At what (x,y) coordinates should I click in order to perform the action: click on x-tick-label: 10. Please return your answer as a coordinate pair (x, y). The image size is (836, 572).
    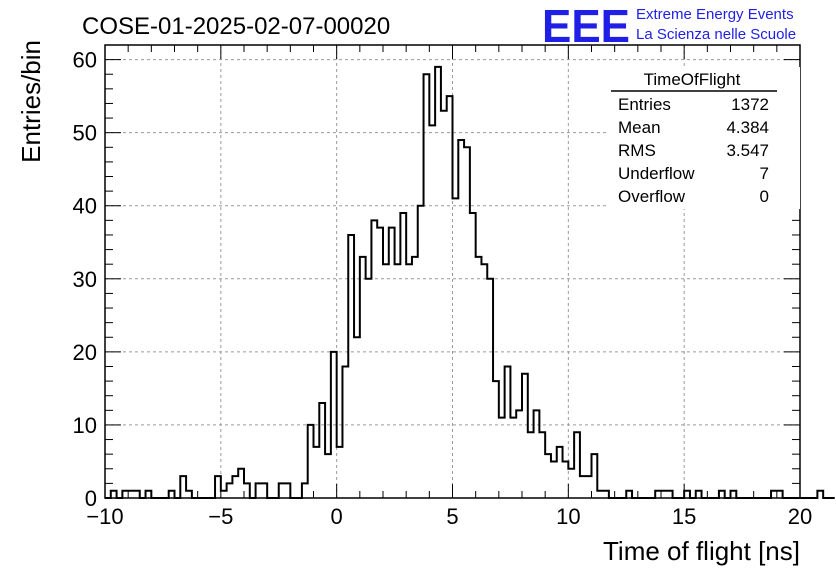
    Looking at the image, I should click on (568, 516).